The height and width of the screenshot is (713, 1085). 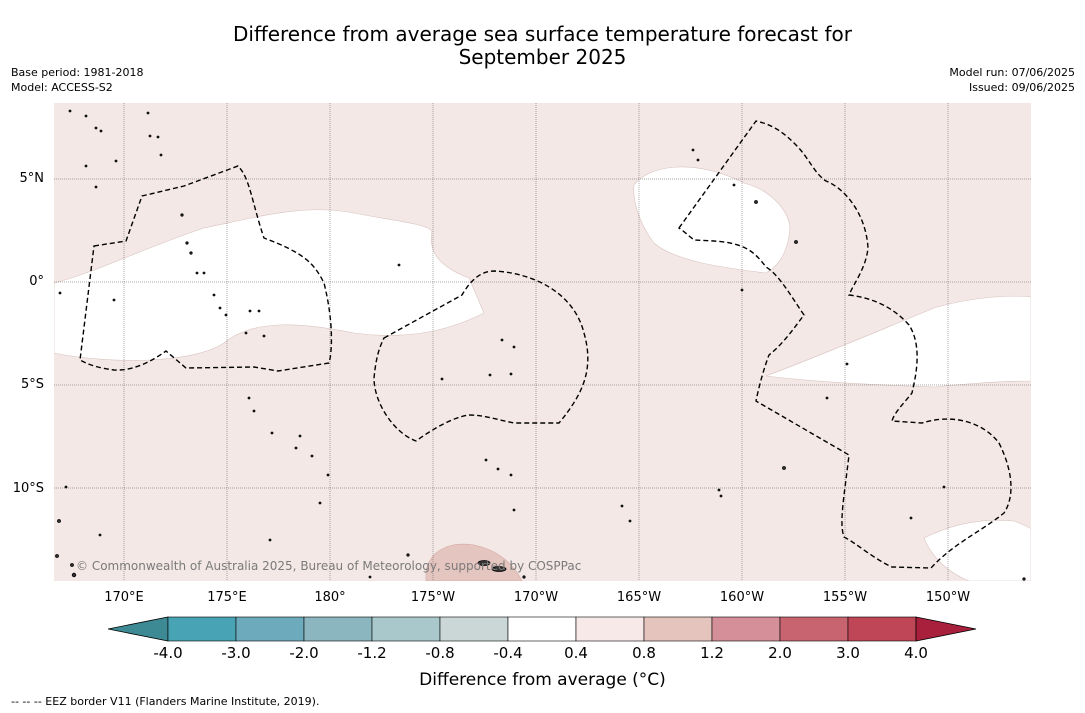 What do you see at coordinates (508, 653) in the screenshot?
I see `colorbar-tick-6: -0.4` at bounding box center [508, 653].